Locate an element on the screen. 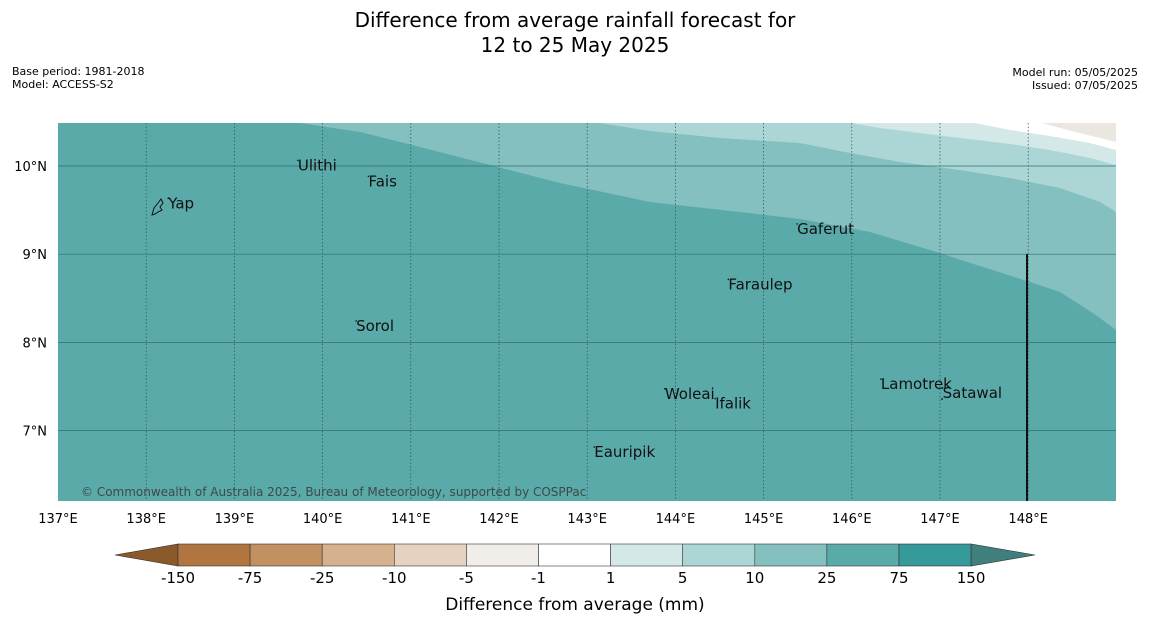  model-run-text: Model run: 05/05/2025 is located at coordinates (1075, 72).